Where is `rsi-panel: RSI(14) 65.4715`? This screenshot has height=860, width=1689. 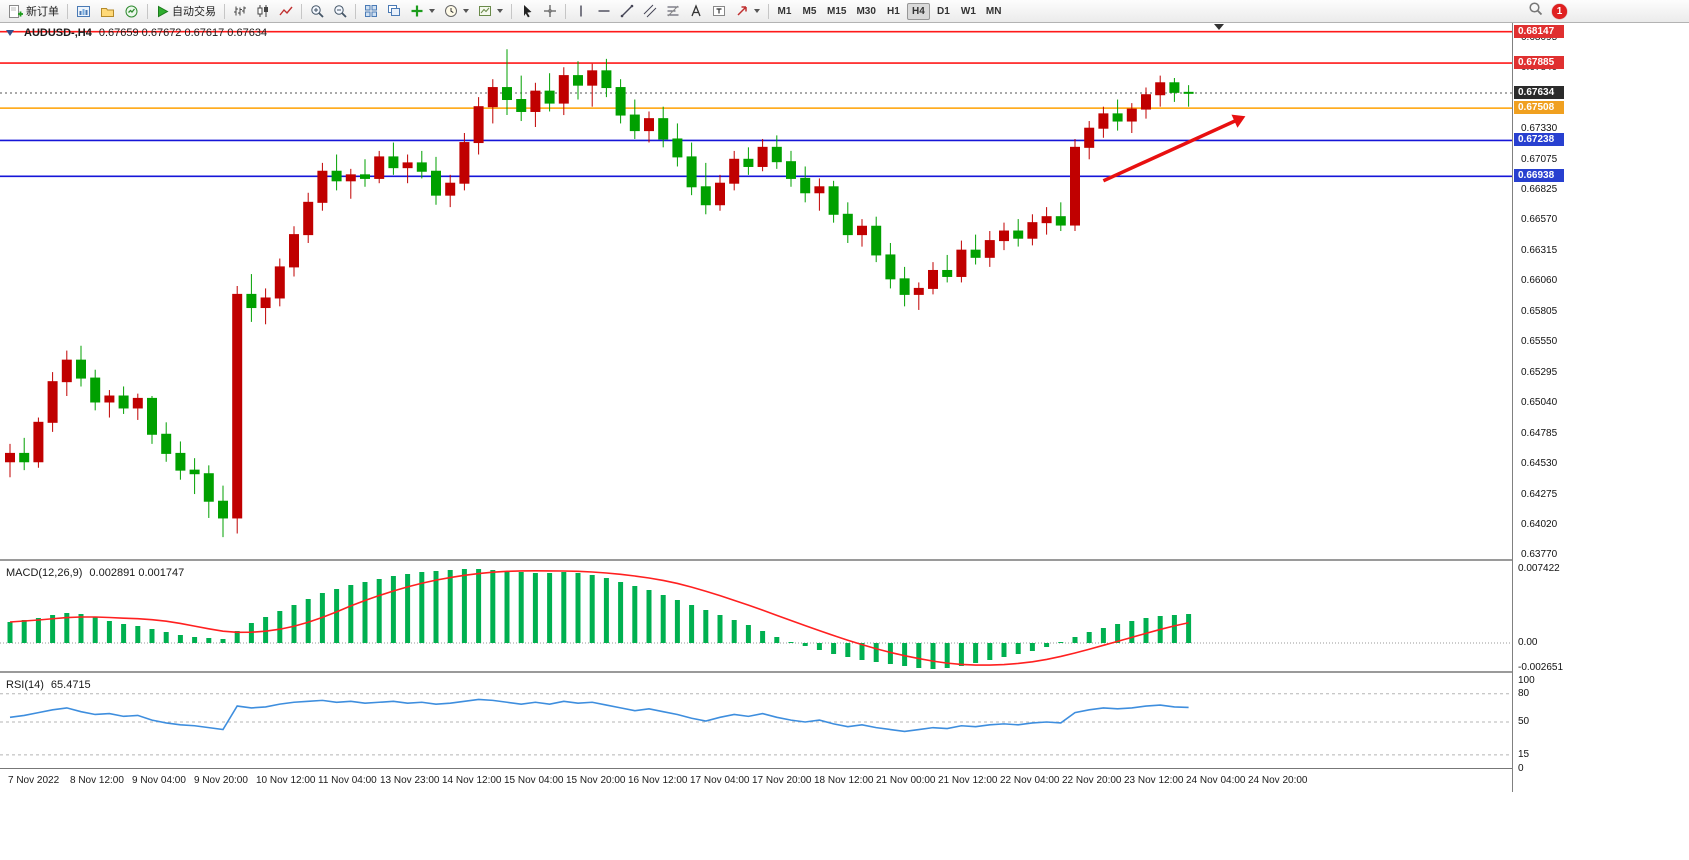 rsi-panel: RSI(14) 65.4715 is located at coordinates (756, 722).